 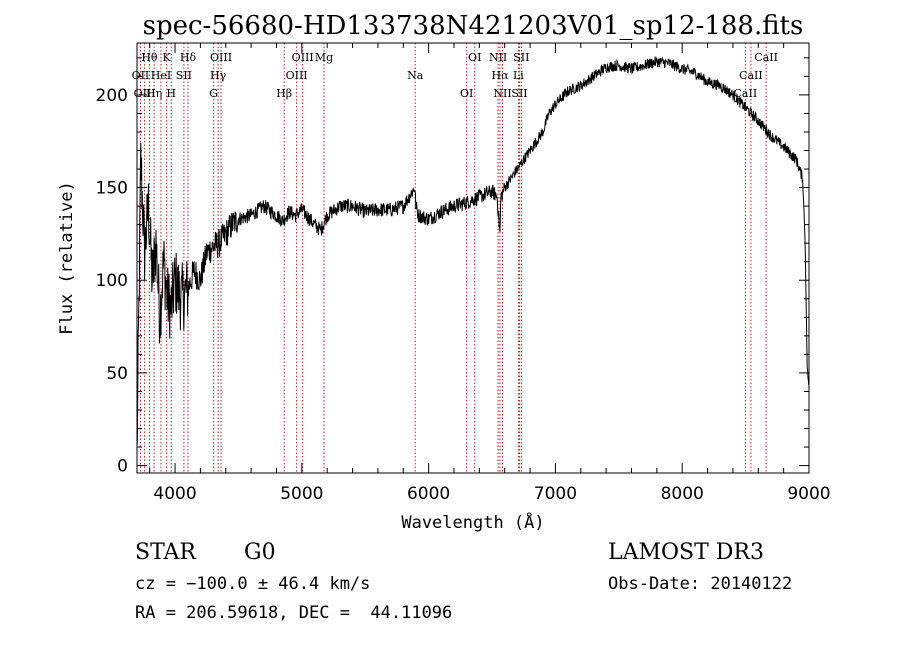 I want to click on spectral-line-label: K, so click(x=167, y=57).